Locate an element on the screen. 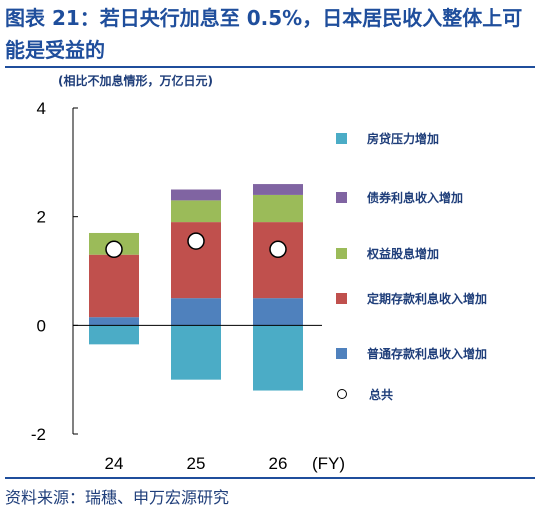 This screenshot has height=513, width=540. legend-swatch-mortgage is located at coordinates (341, 138).